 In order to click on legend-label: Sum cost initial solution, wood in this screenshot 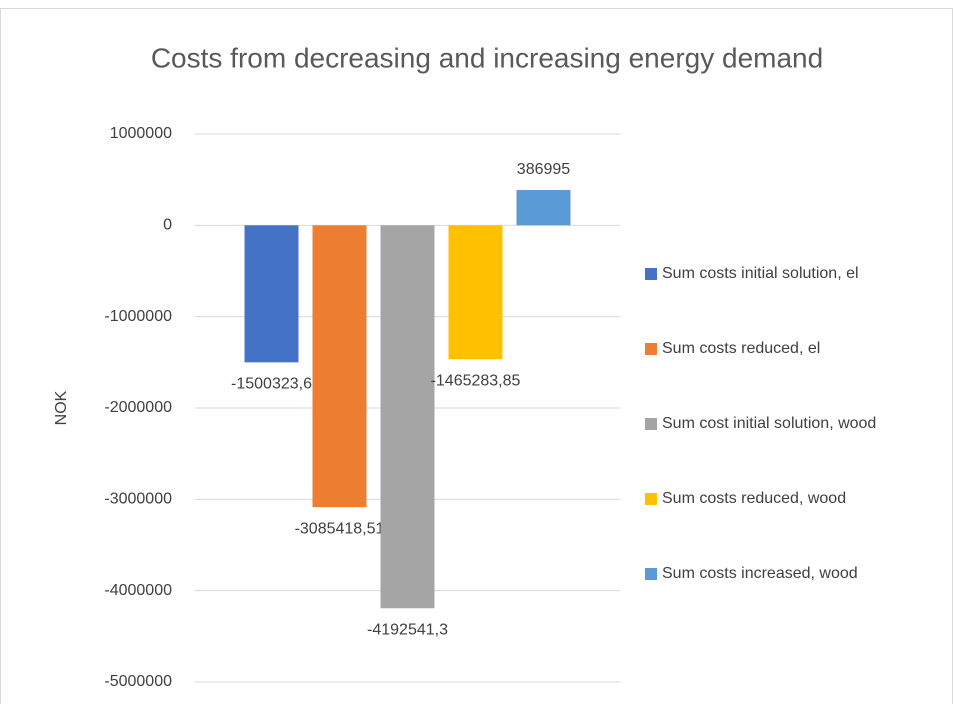, I will do `click(769, 423)`.